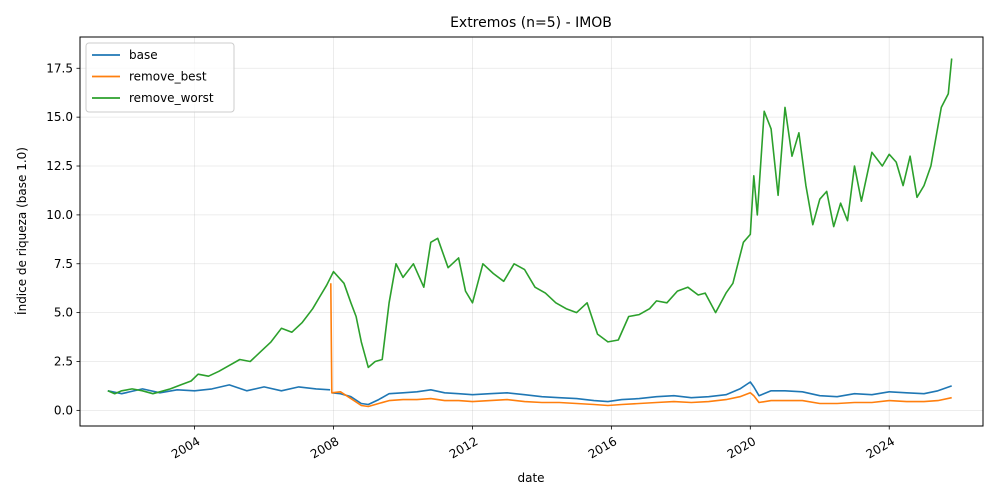 The image size is (1000, 500). Describe the element at coordinates (63, 264) in the screenshot. I see `y-tick-label: 7.5` at that location.